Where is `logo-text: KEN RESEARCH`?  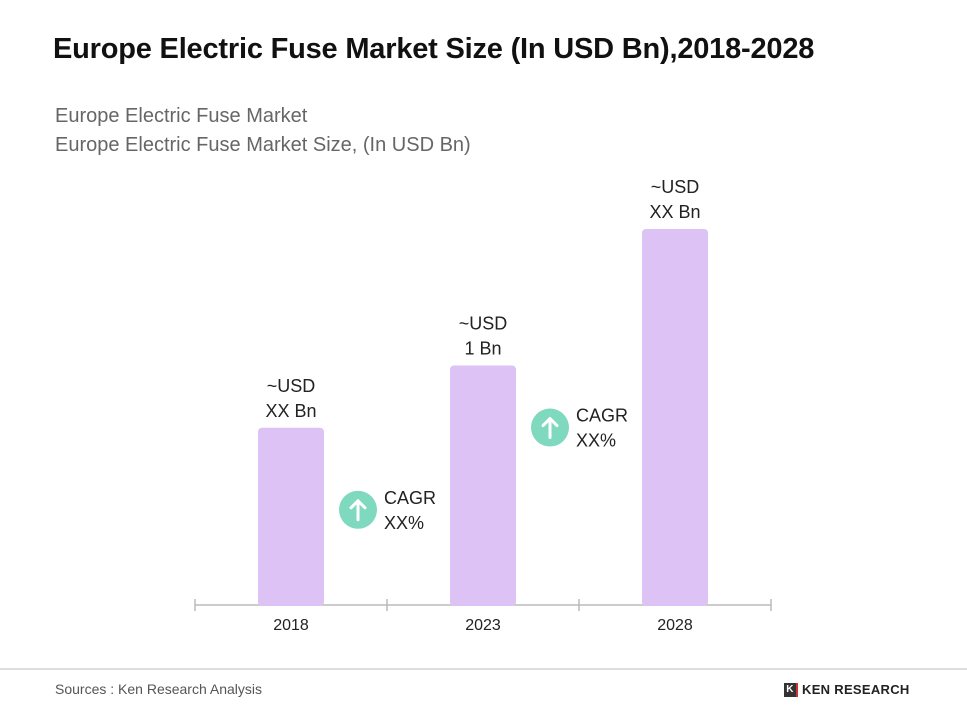
logo-text: KEN RESEARCH is located at coordinates (856, 689).